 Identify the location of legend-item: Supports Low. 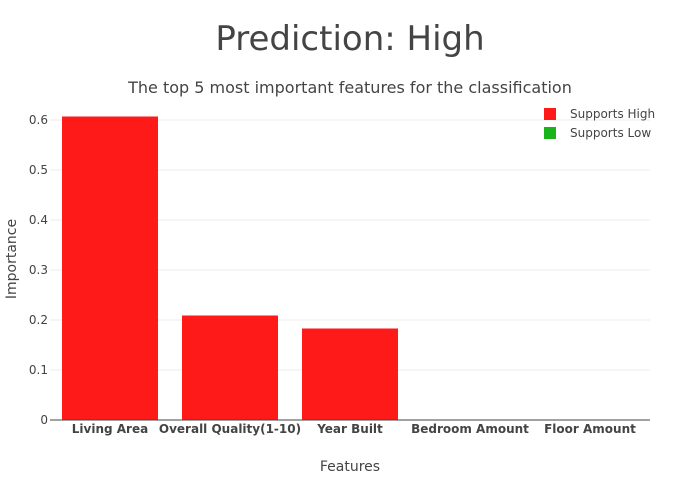
(597, 133).